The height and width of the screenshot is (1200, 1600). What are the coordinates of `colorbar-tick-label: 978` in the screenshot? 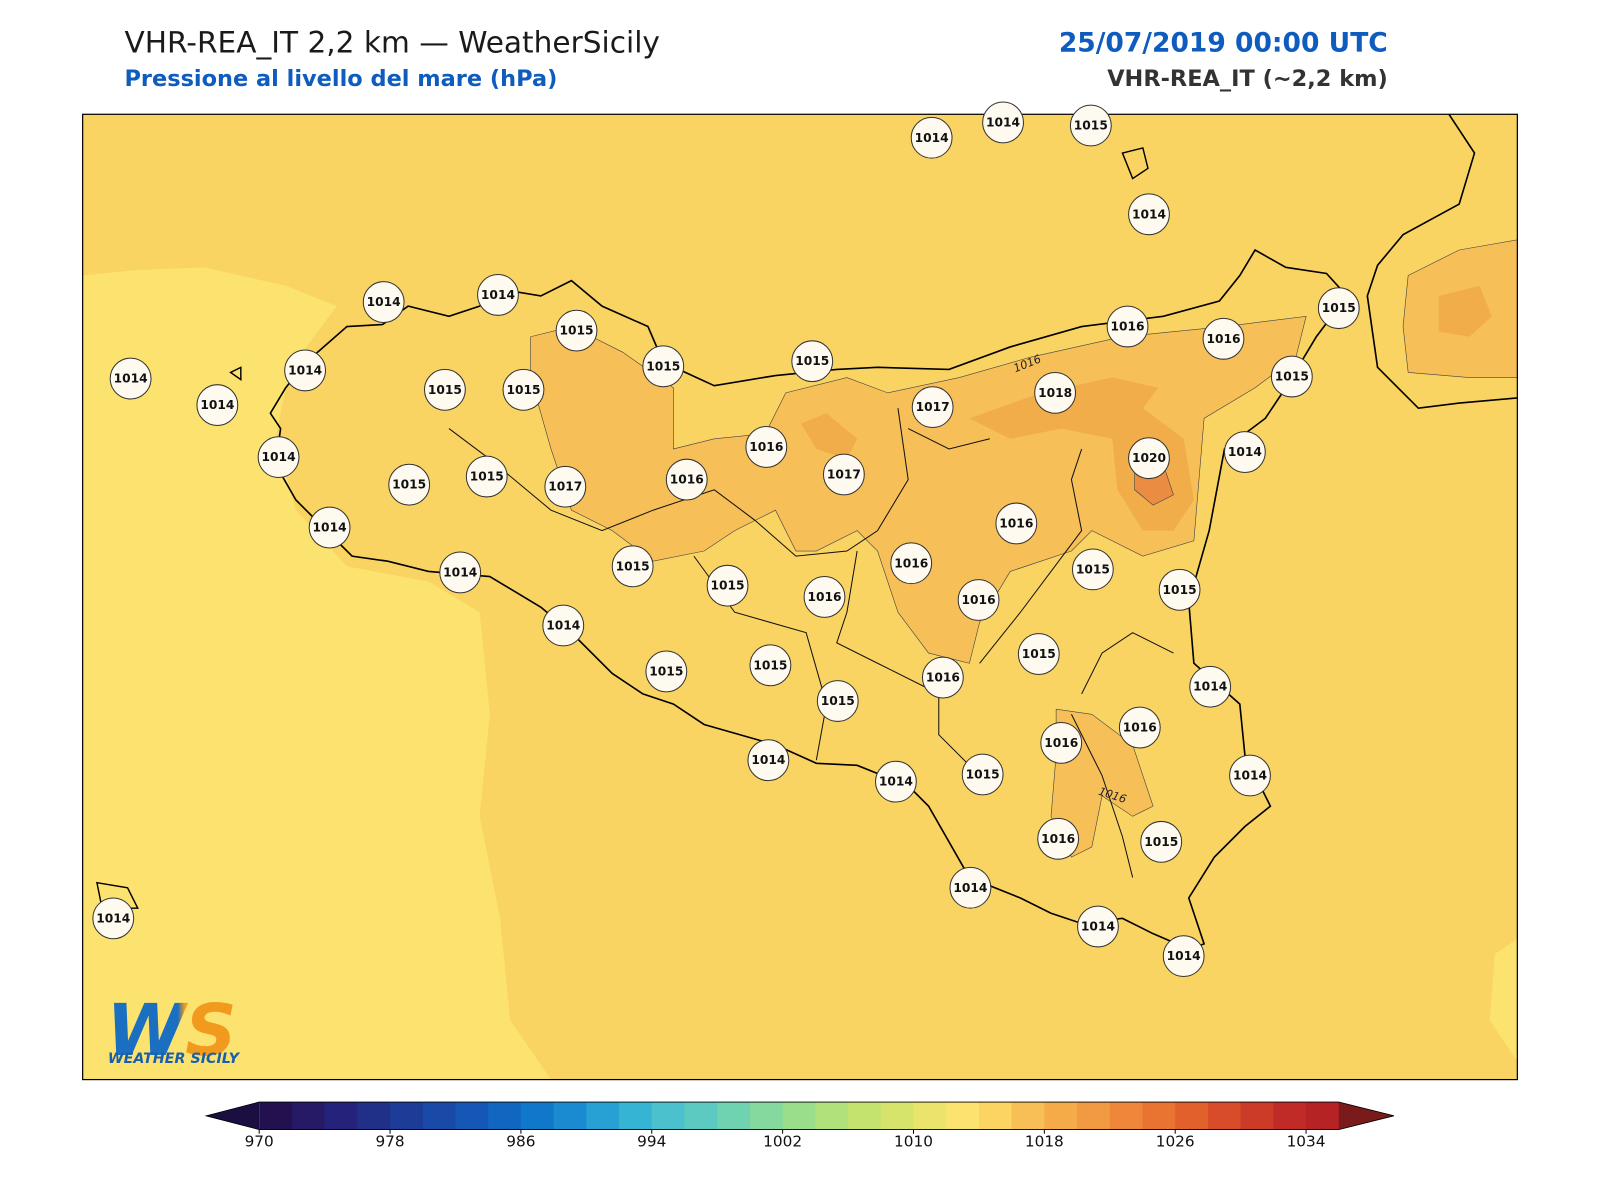 It's located at (389, 1141).